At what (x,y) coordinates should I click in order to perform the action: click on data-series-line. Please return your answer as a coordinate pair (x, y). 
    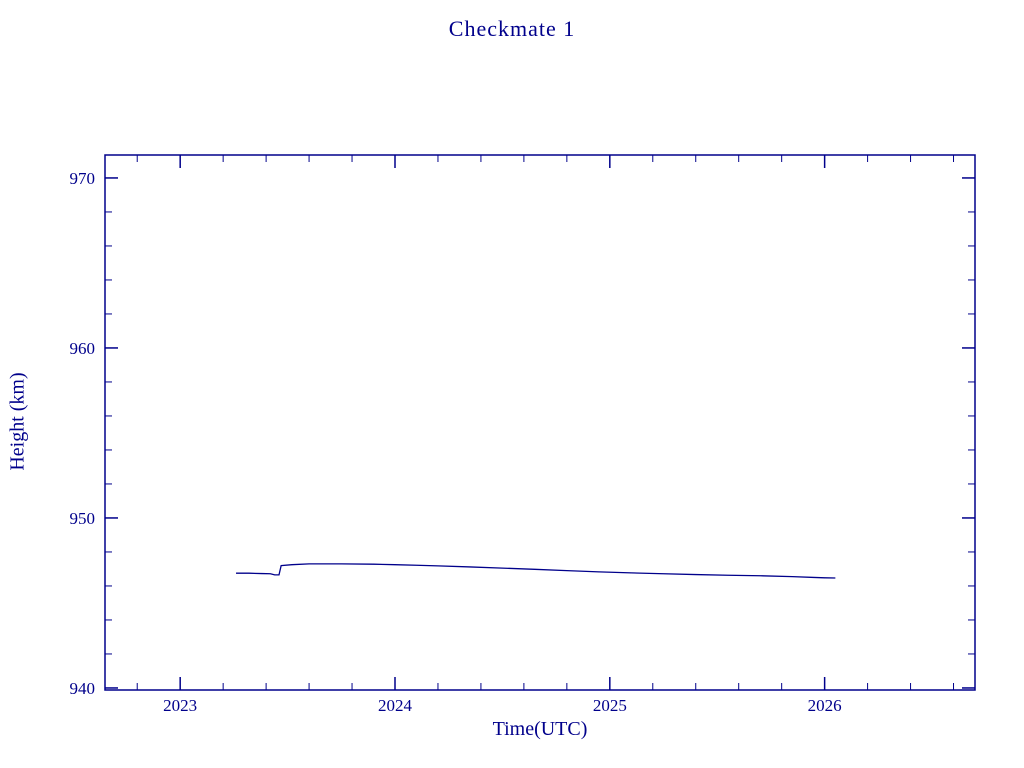
    Looking at the image, I should click on (536, 571).